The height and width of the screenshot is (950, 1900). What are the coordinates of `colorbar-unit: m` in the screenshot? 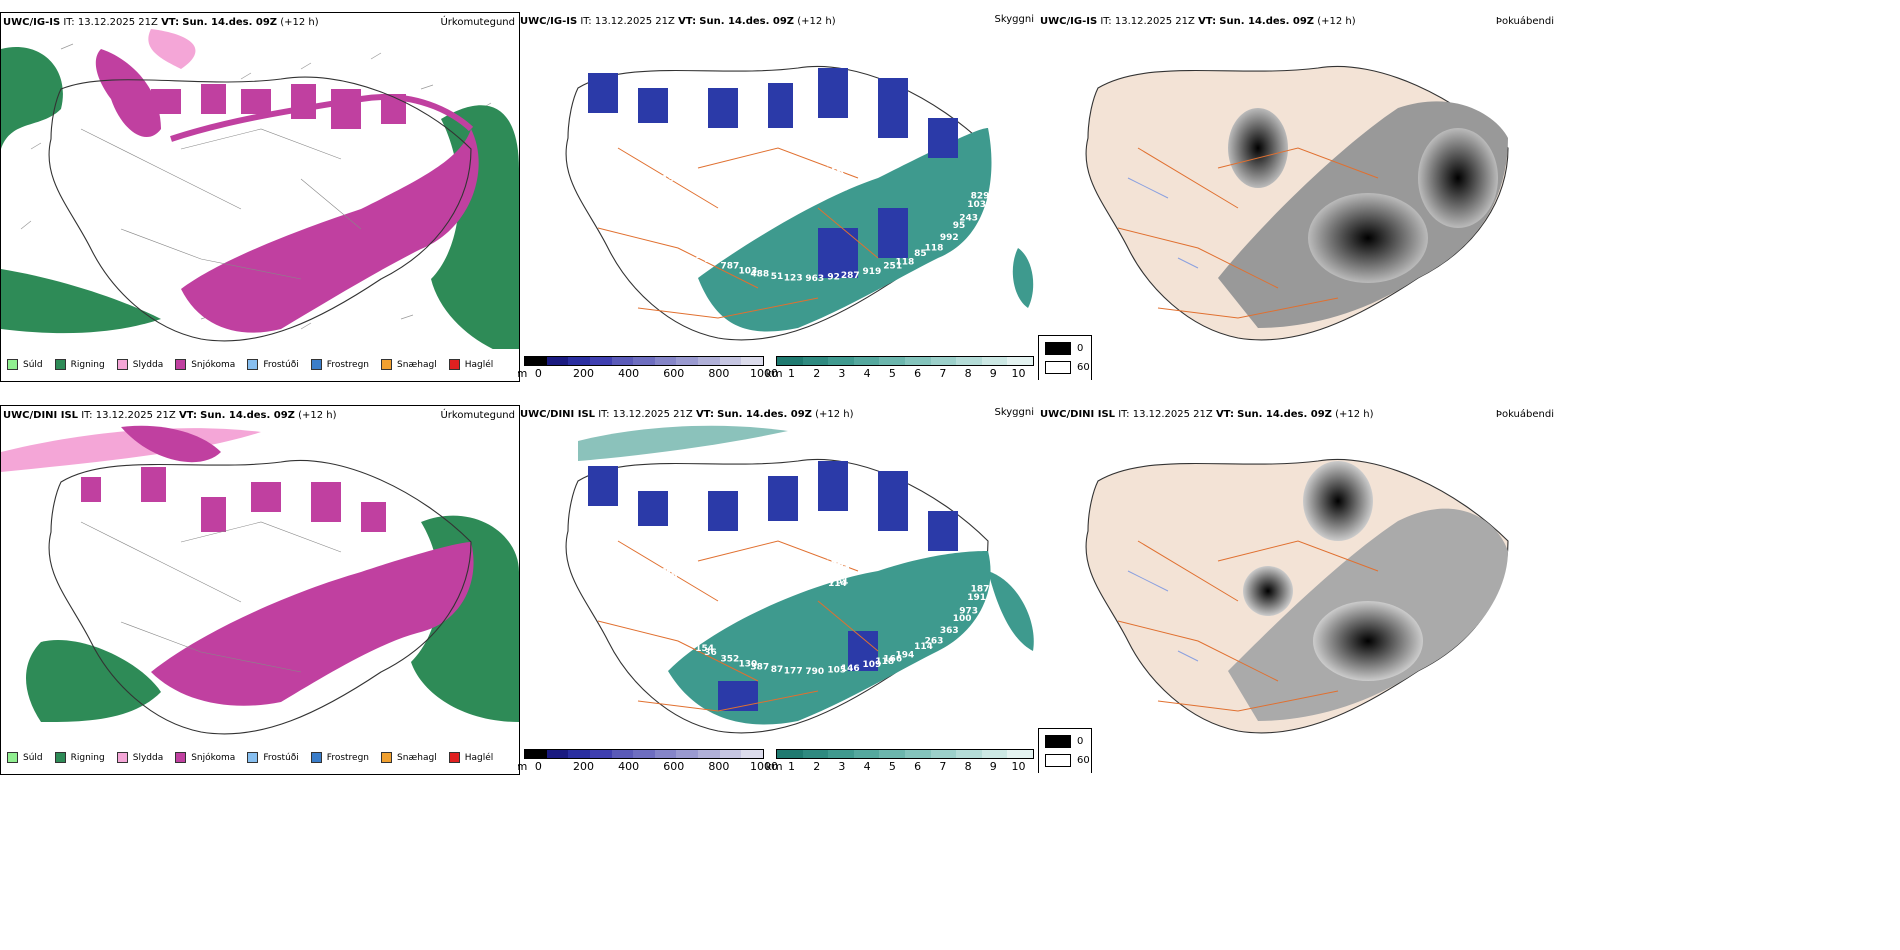 It's located at (523, 766).